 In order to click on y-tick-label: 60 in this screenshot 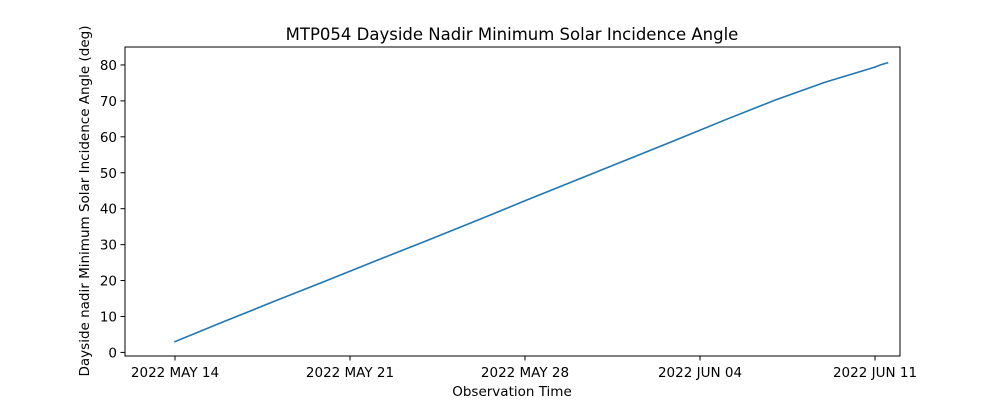, I will do `click(108, 138)`.